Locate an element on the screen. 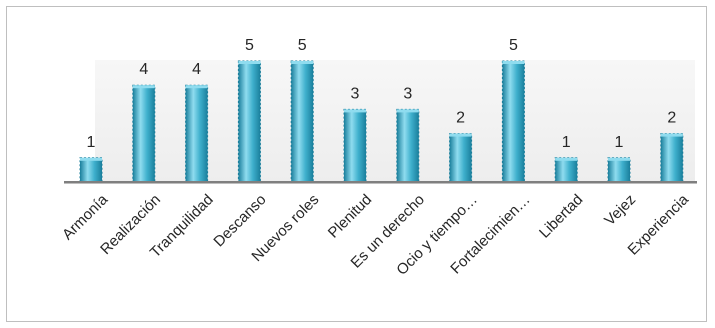  value-label-1: 1 is located at coordinates (91, 142).